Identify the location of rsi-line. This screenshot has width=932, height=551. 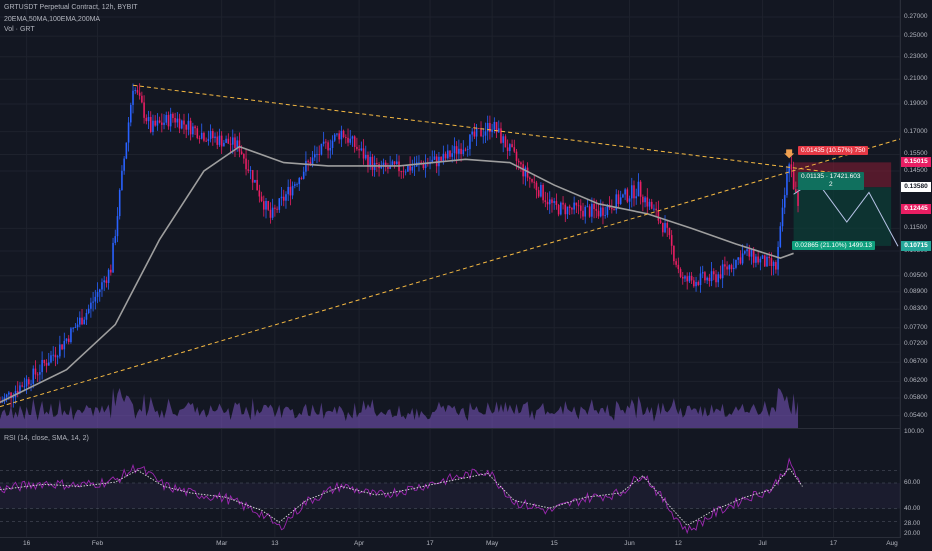
(400, 496).